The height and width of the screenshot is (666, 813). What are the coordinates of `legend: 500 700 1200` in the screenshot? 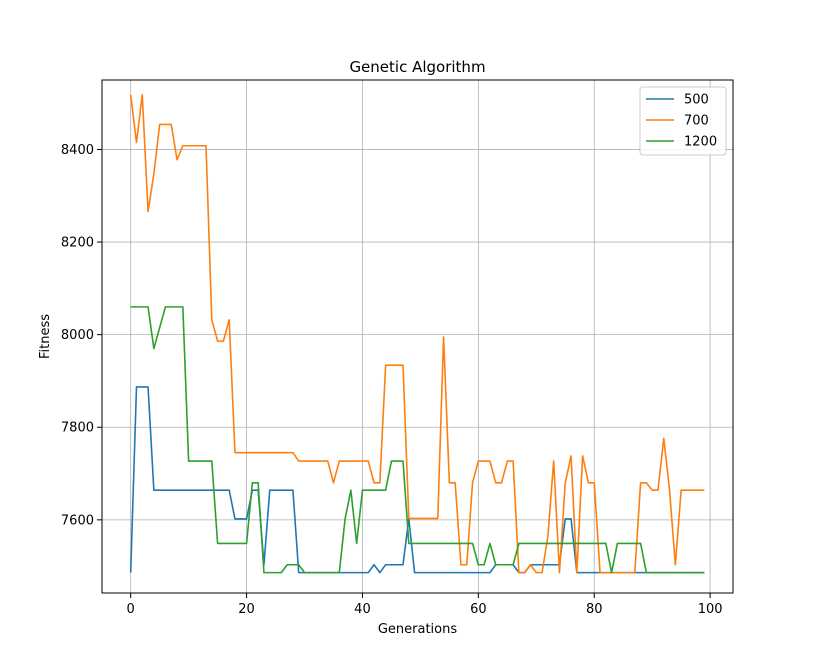 It's located at (683, 121).